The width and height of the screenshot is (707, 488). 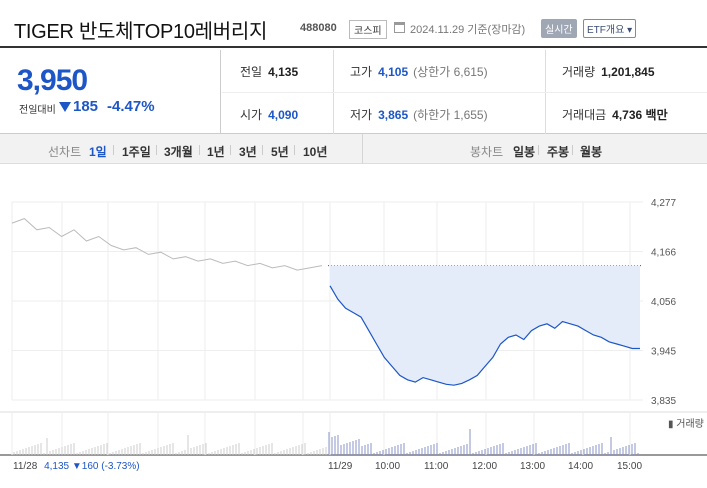 I want to click on x-tick-label: 15:00, so click(x=630, y=466).